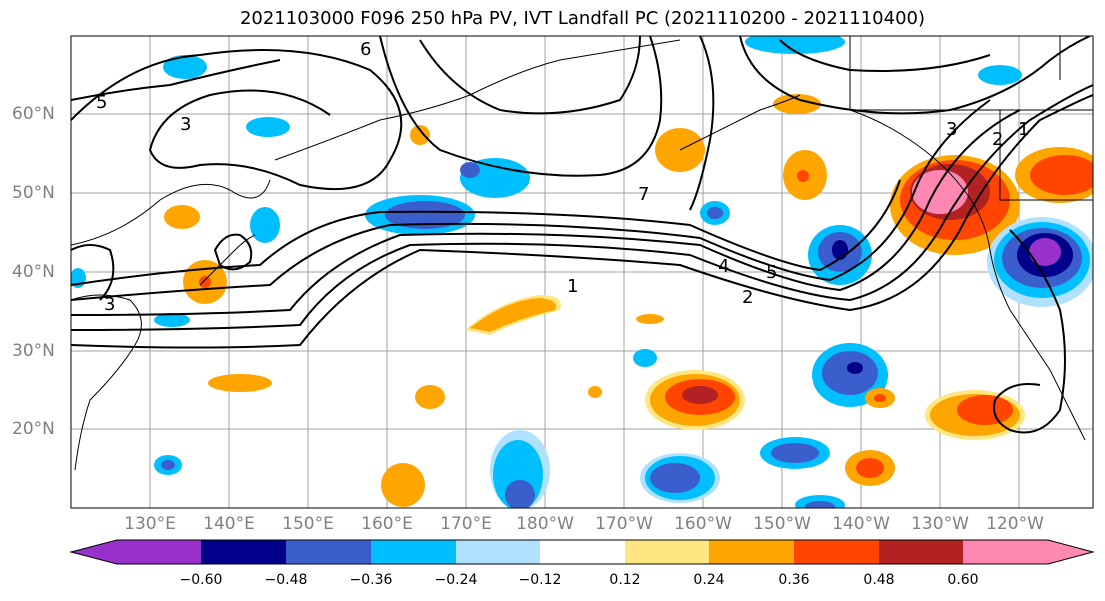 Image resolution: width=1105 pixels, height=601 pixels. What do you see at coordinates (643, 194) in the screenshot?
I see `contour-label: 7` at bounding box center [643, 194].